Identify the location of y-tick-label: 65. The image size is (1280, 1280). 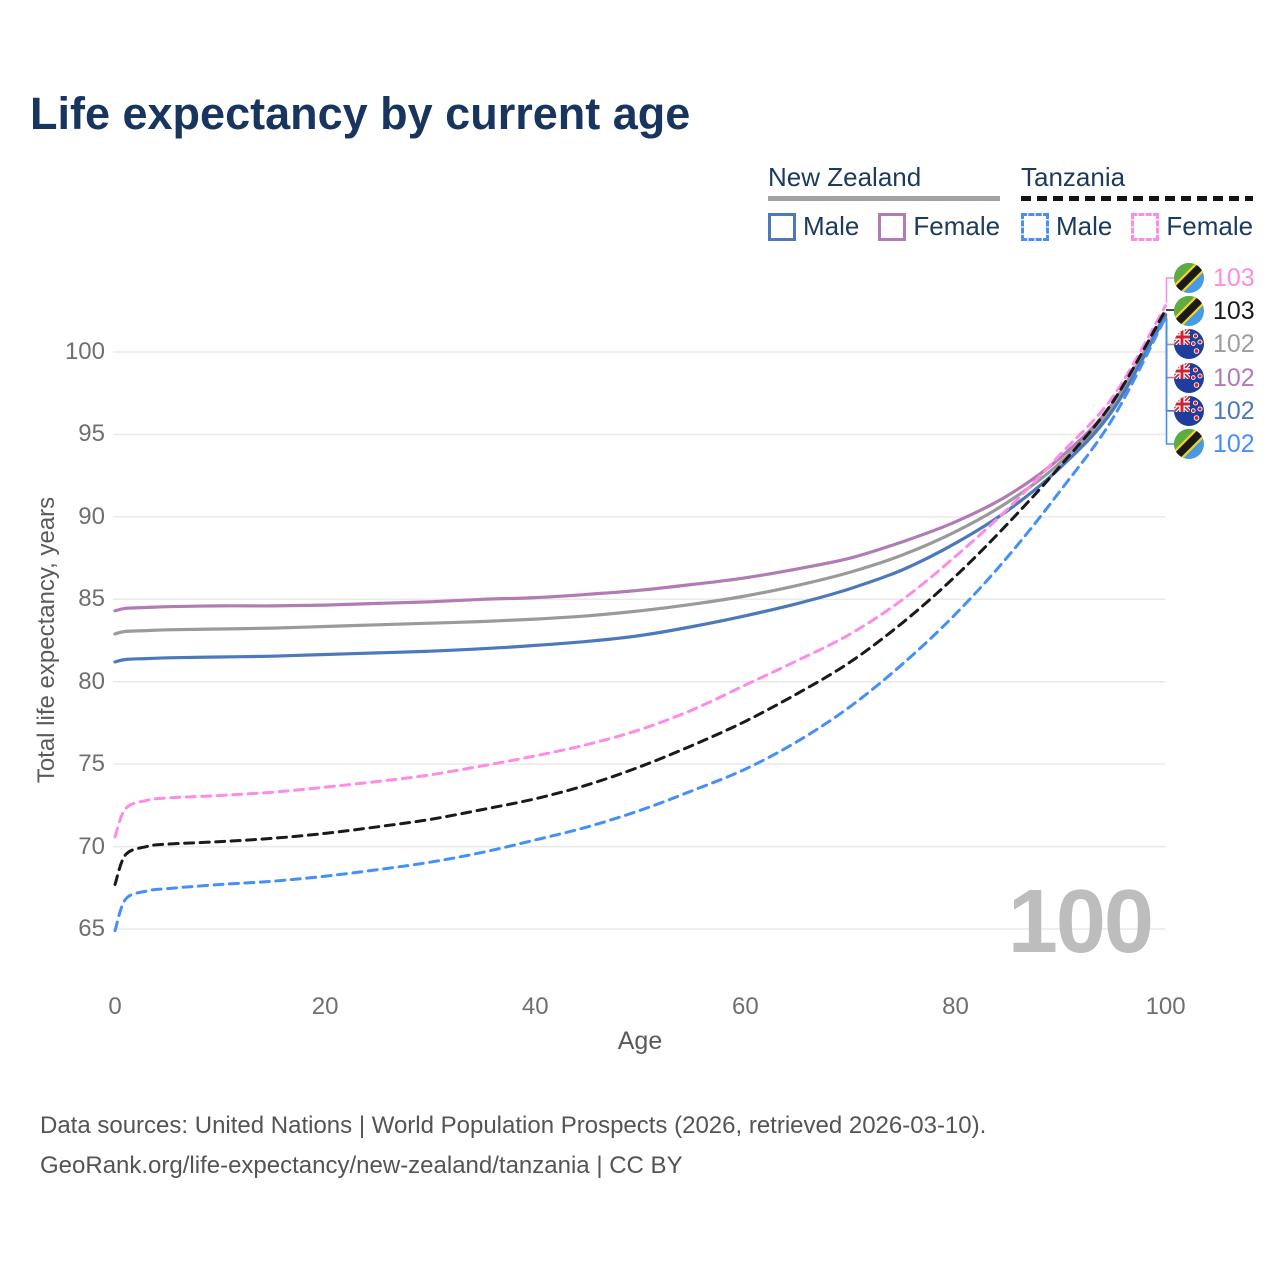
(91, 928).